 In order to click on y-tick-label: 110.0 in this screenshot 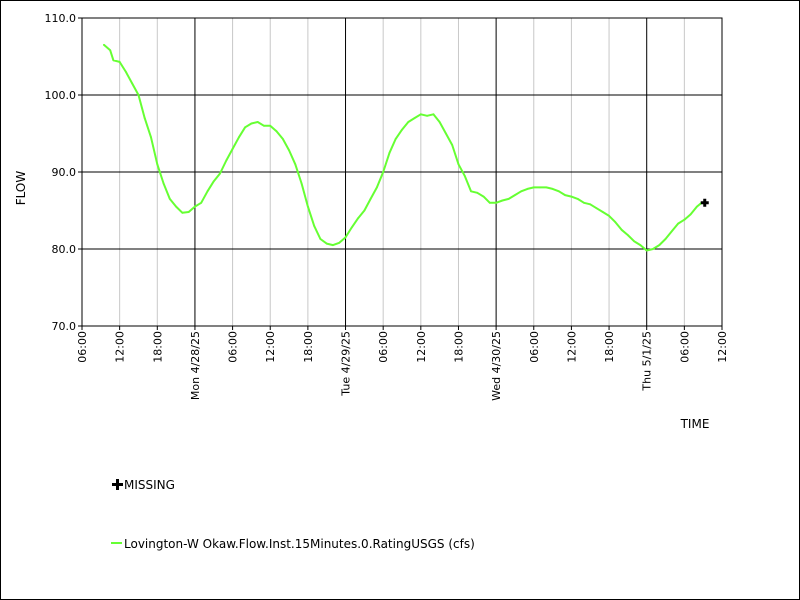, I will do `click(61, 18)`.